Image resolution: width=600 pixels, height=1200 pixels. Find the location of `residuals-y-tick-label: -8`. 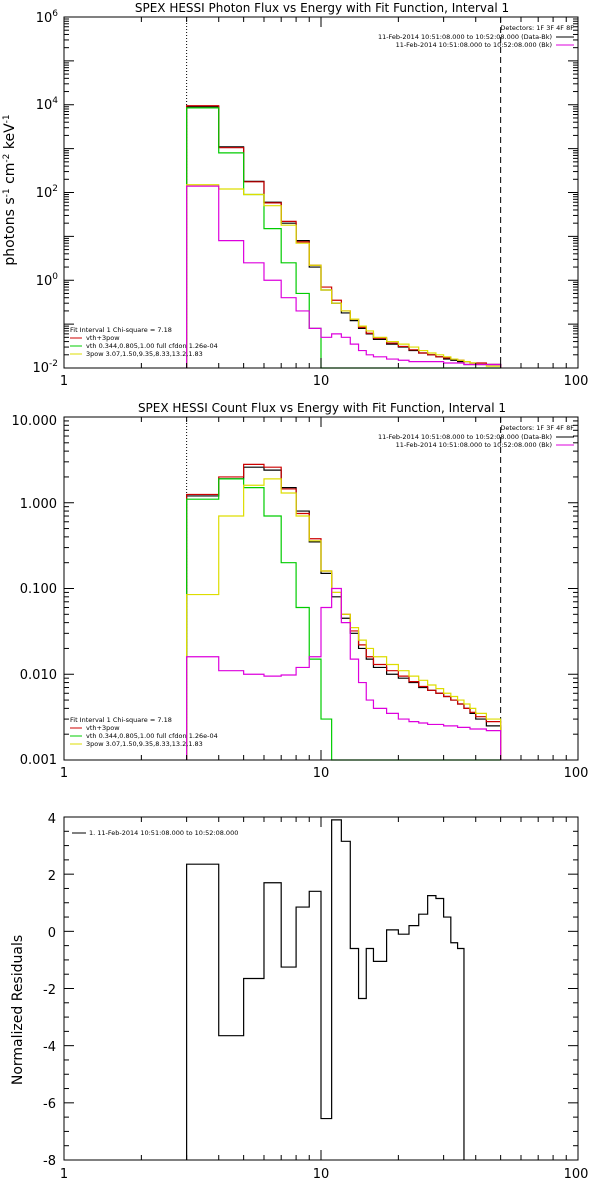

residuals-y-tick-label: -8 is located at coordinates (49, 1161).